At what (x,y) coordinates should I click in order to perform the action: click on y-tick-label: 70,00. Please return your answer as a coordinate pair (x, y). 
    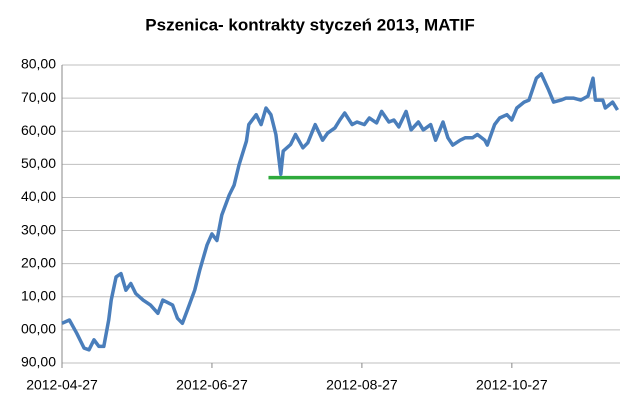
    Looking at the image, I should click on (38, 97).